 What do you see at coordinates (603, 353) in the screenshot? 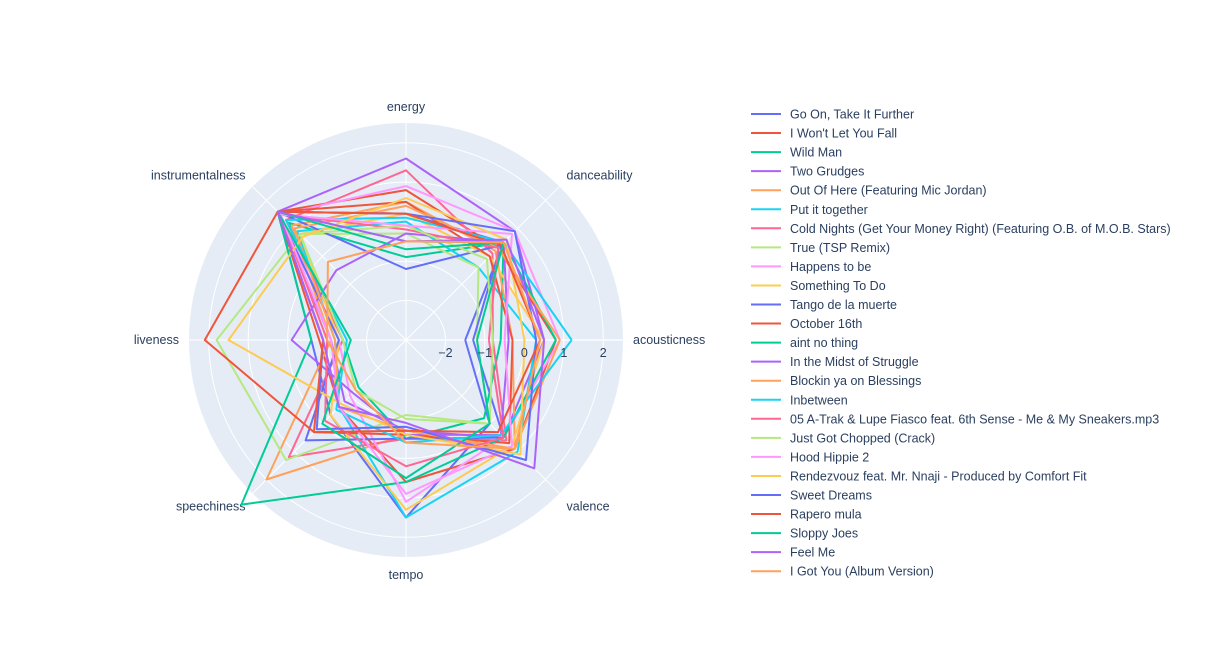
I see `radial-tick-label: 2` at bounding box center [603, 353].